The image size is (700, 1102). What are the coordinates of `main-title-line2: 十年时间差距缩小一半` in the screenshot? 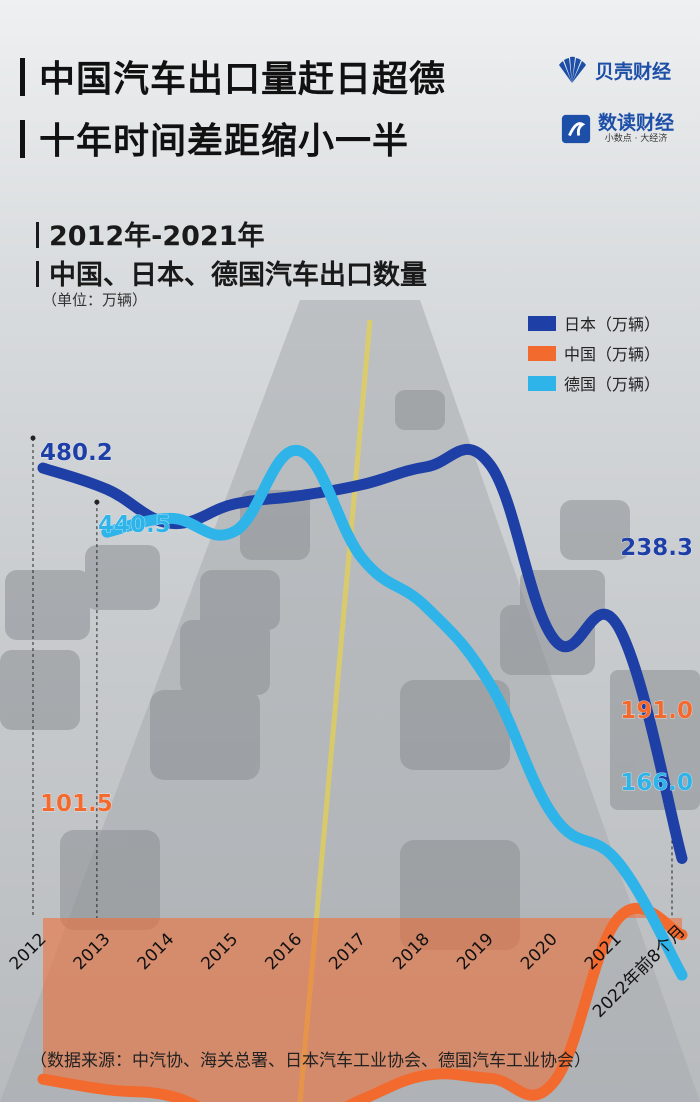 It's located at (214, 138).